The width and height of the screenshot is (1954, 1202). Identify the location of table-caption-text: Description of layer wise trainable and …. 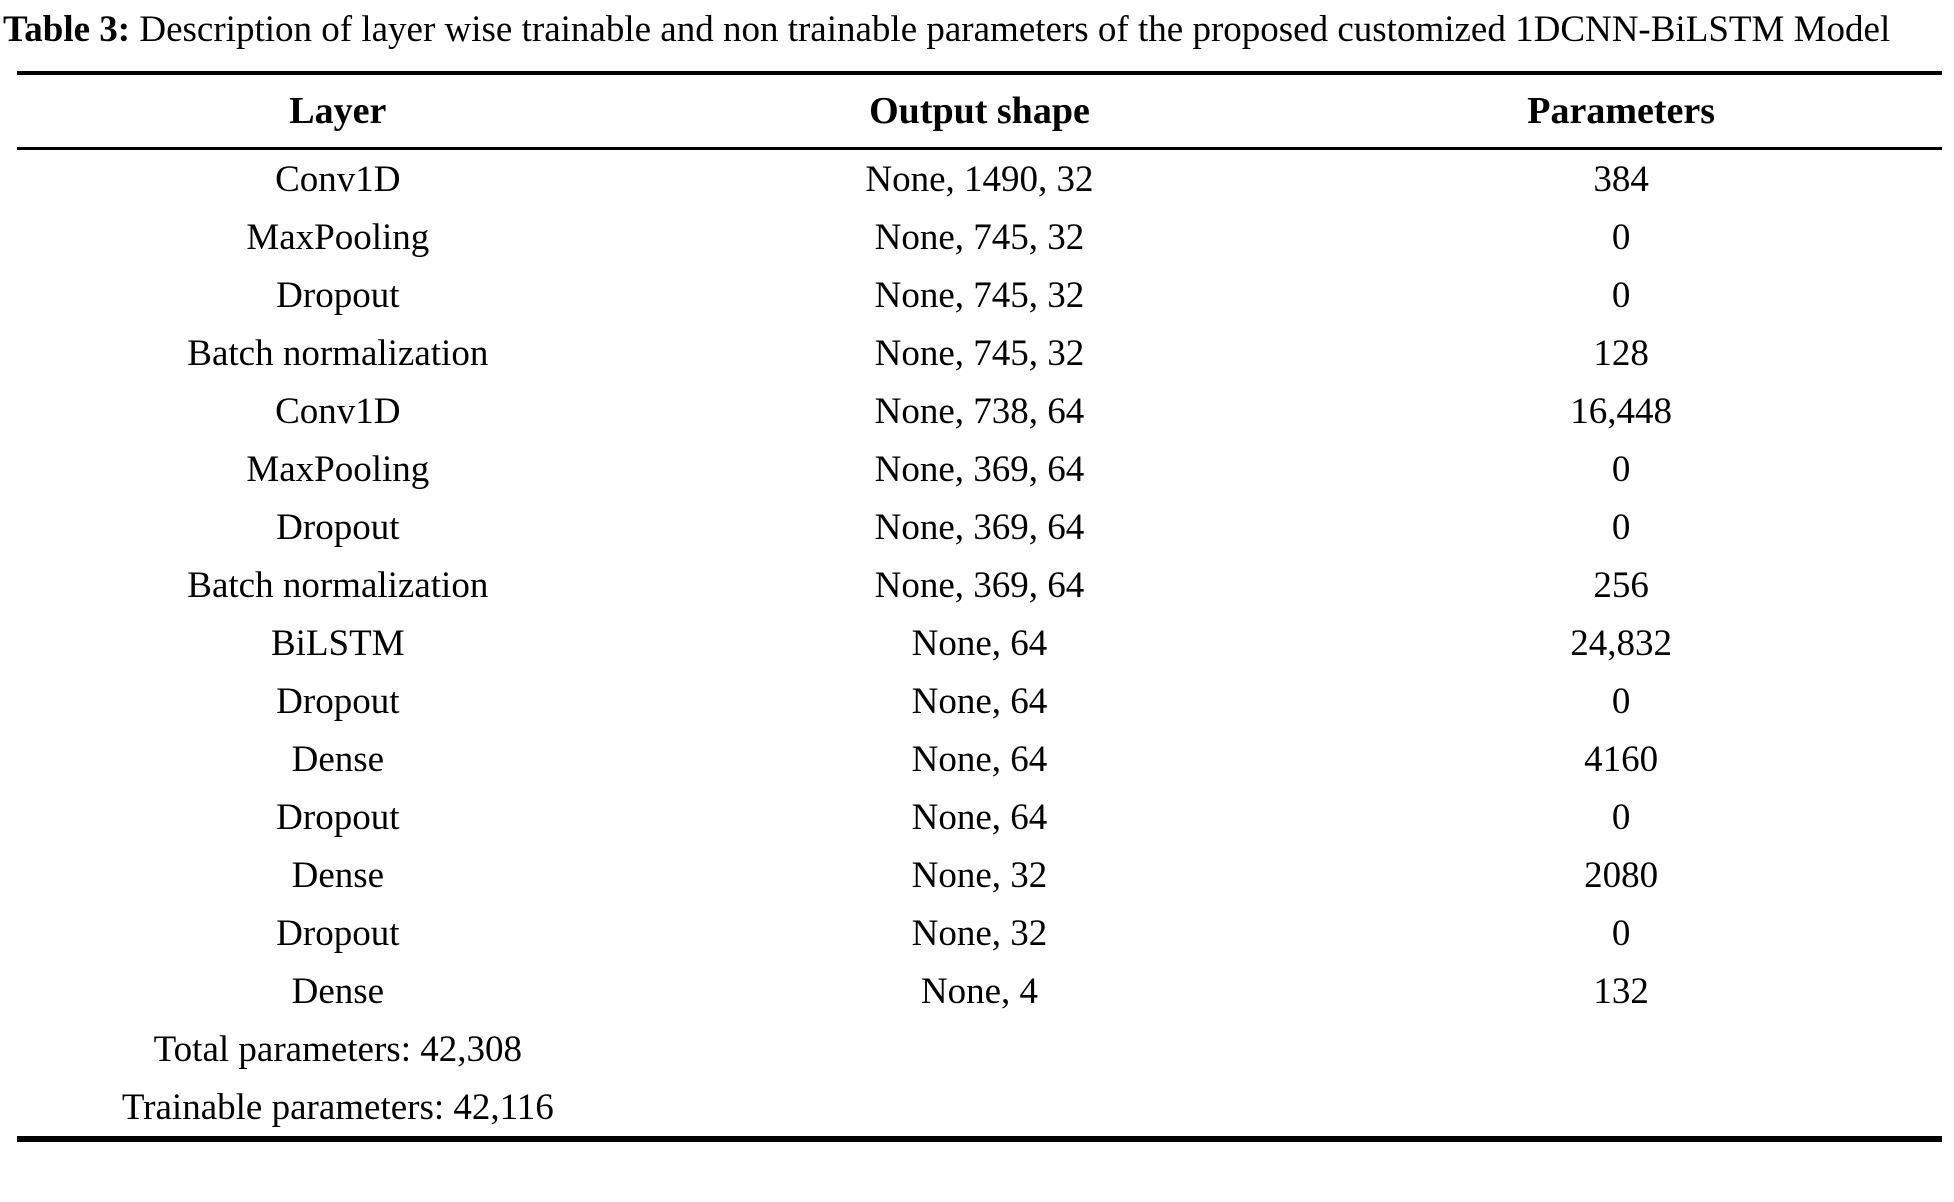
(1015, 29).